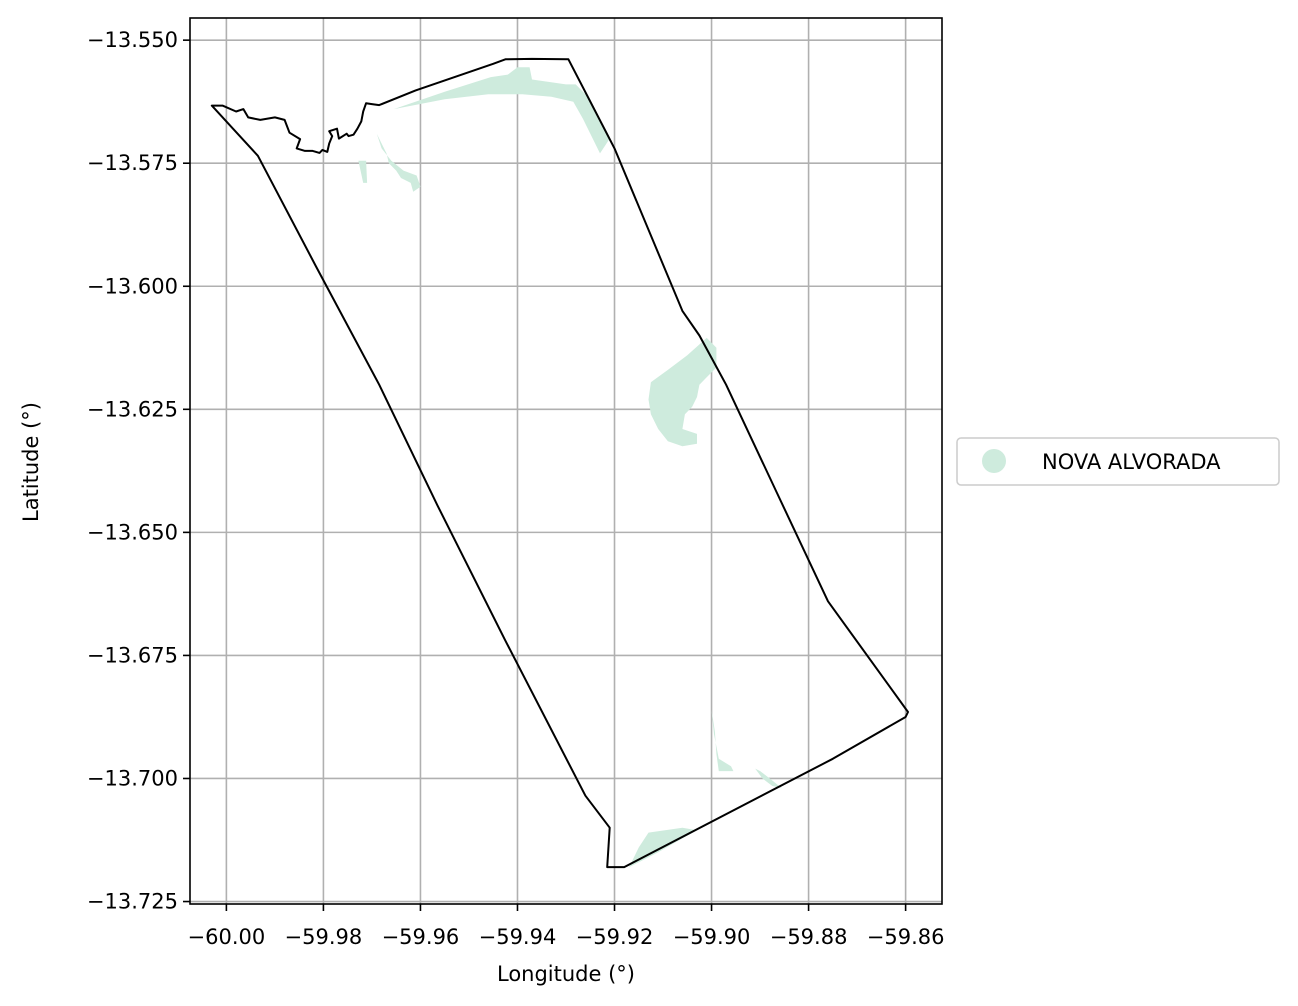  I want to click on x-tick-label: −59.96, so click(421, 937).